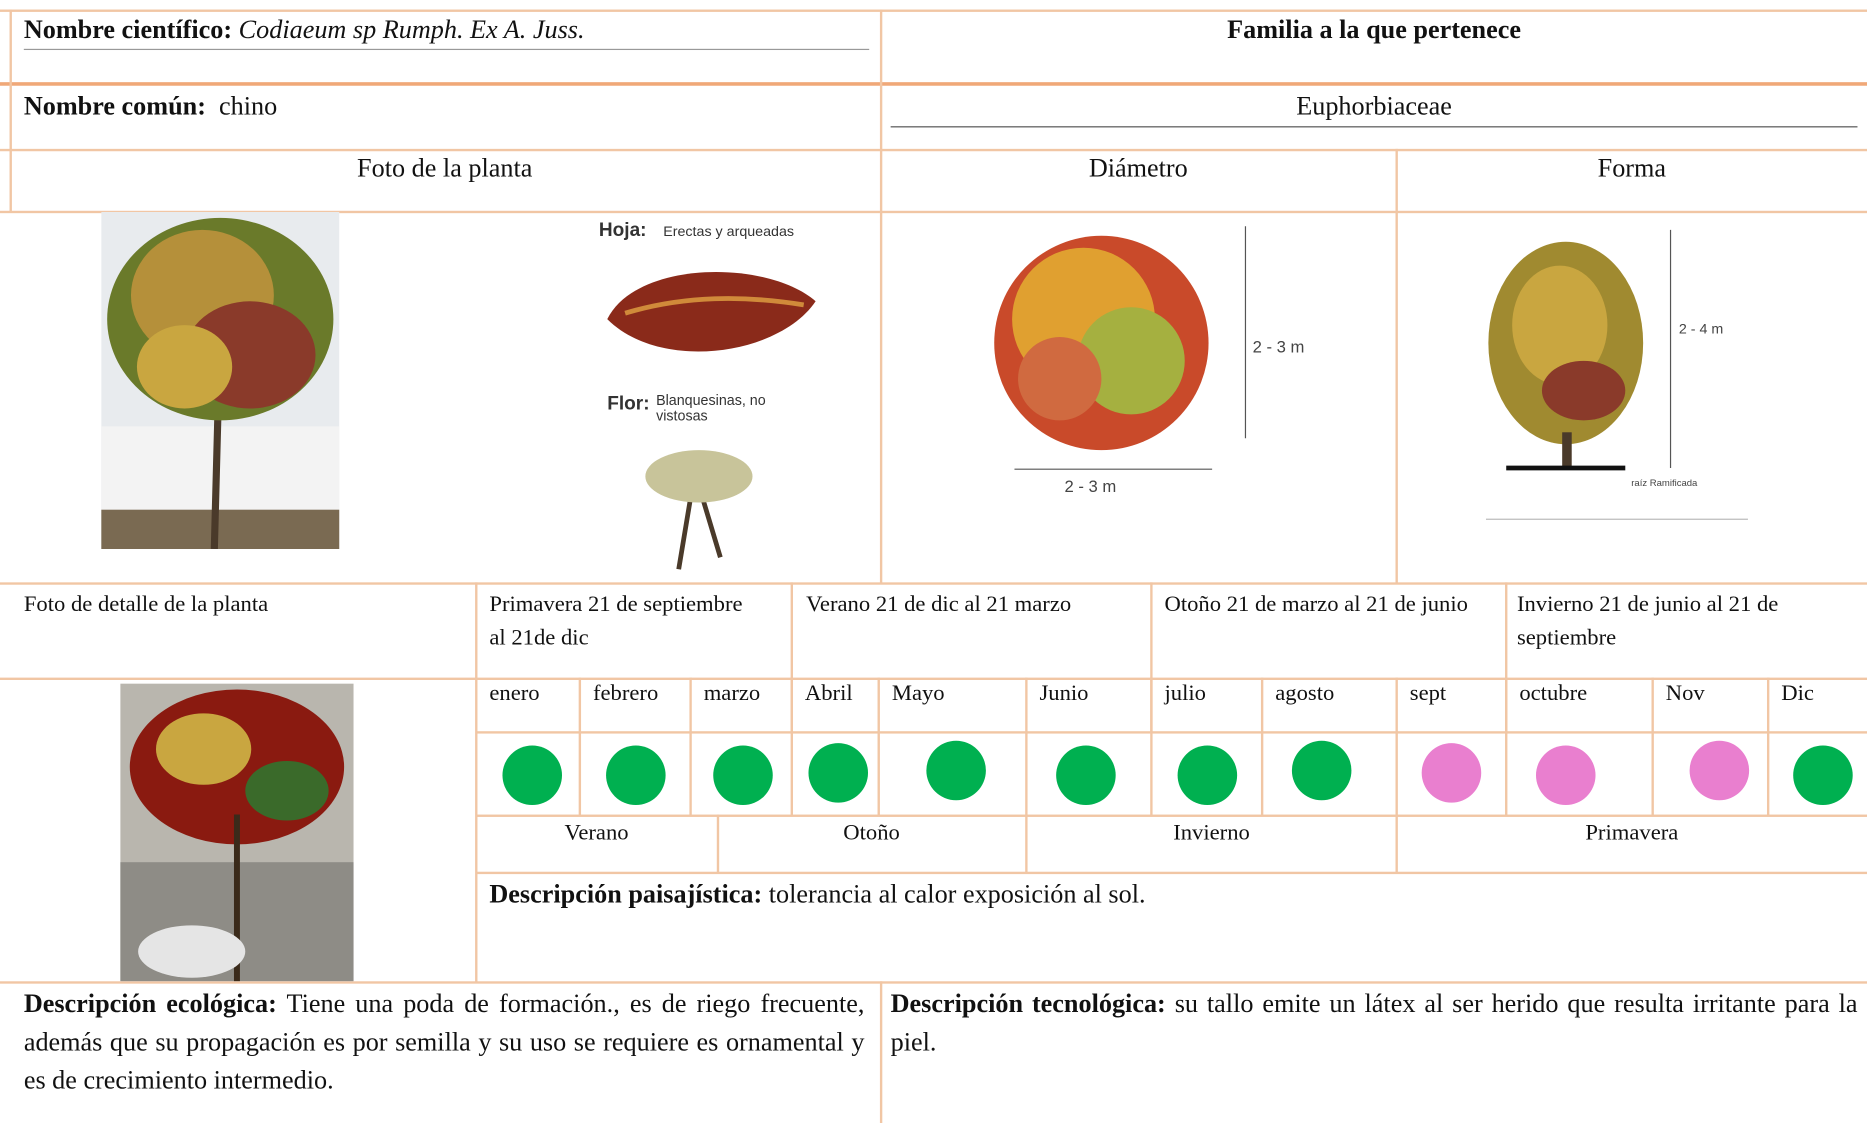 The height and width of the screenshot is (1123, 1867). What do you see at coordinates (146, 604) in the screenshot?
I see `cell-header: Foto de detalle de la planta` at bounding box center [146, 604].